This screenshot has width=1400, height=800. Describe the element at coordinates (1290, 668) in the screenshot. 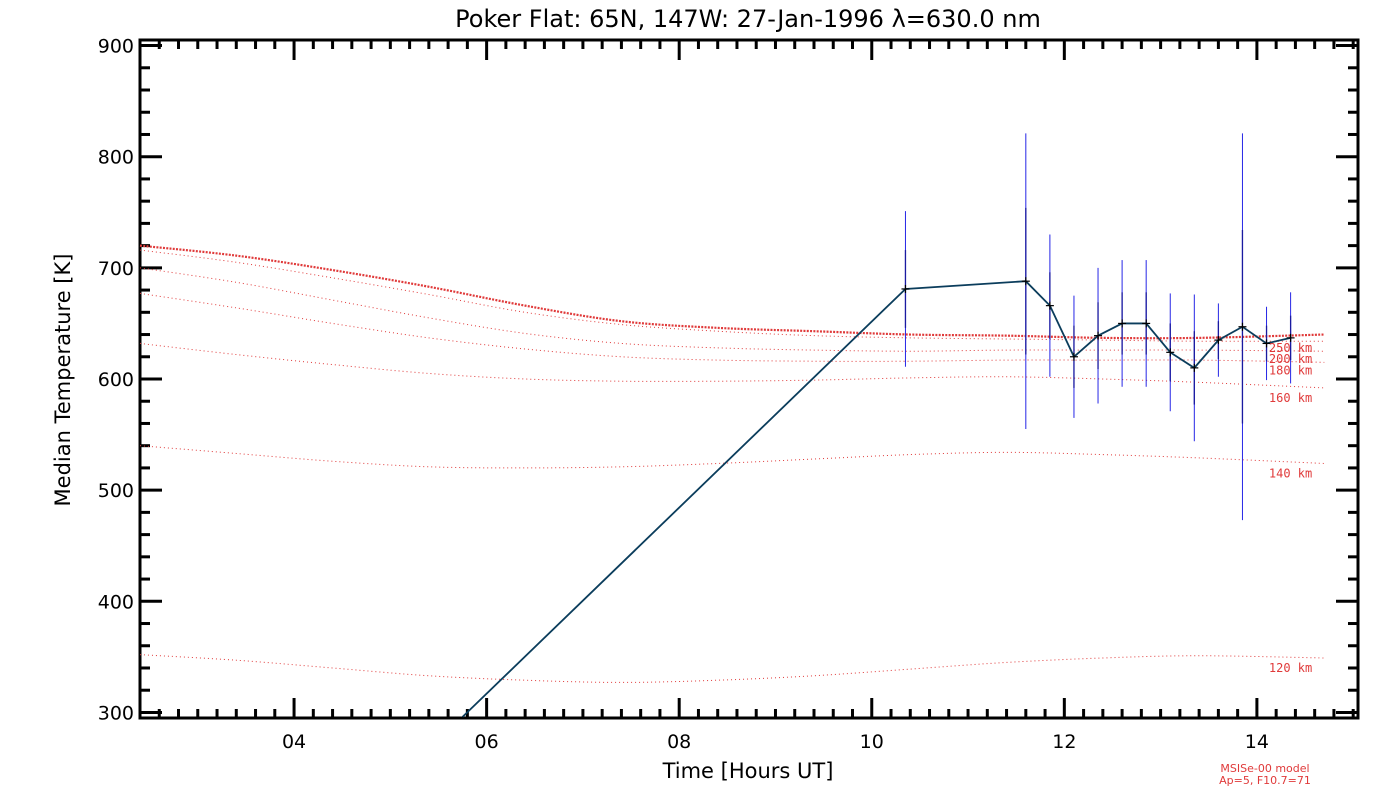

I see `altitude-label: 120 km` at that location.